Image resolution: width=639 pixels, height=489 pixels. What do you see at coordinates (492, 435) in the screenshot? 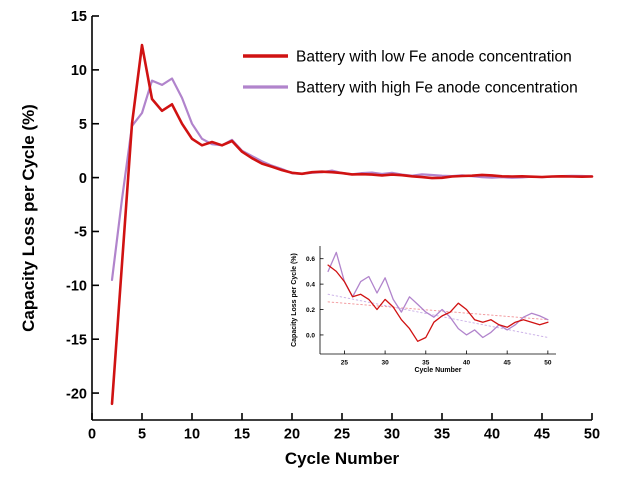
I see `main-x-tick-label: 40` at bounding box center [492, 435].